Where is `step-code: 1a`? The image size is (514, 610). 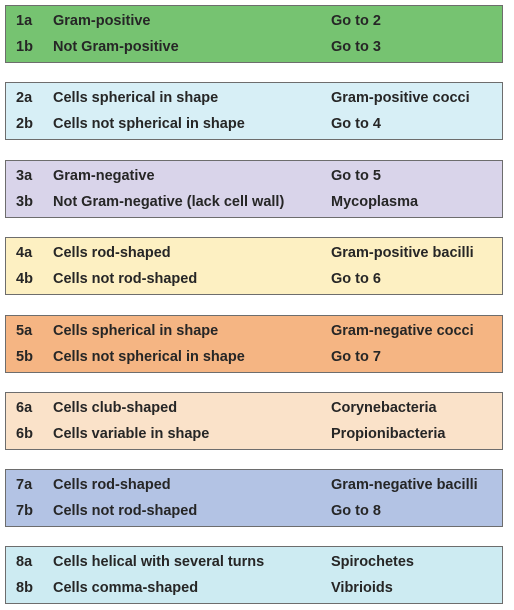 step-code: 1a is located at coordinates (24, 21).